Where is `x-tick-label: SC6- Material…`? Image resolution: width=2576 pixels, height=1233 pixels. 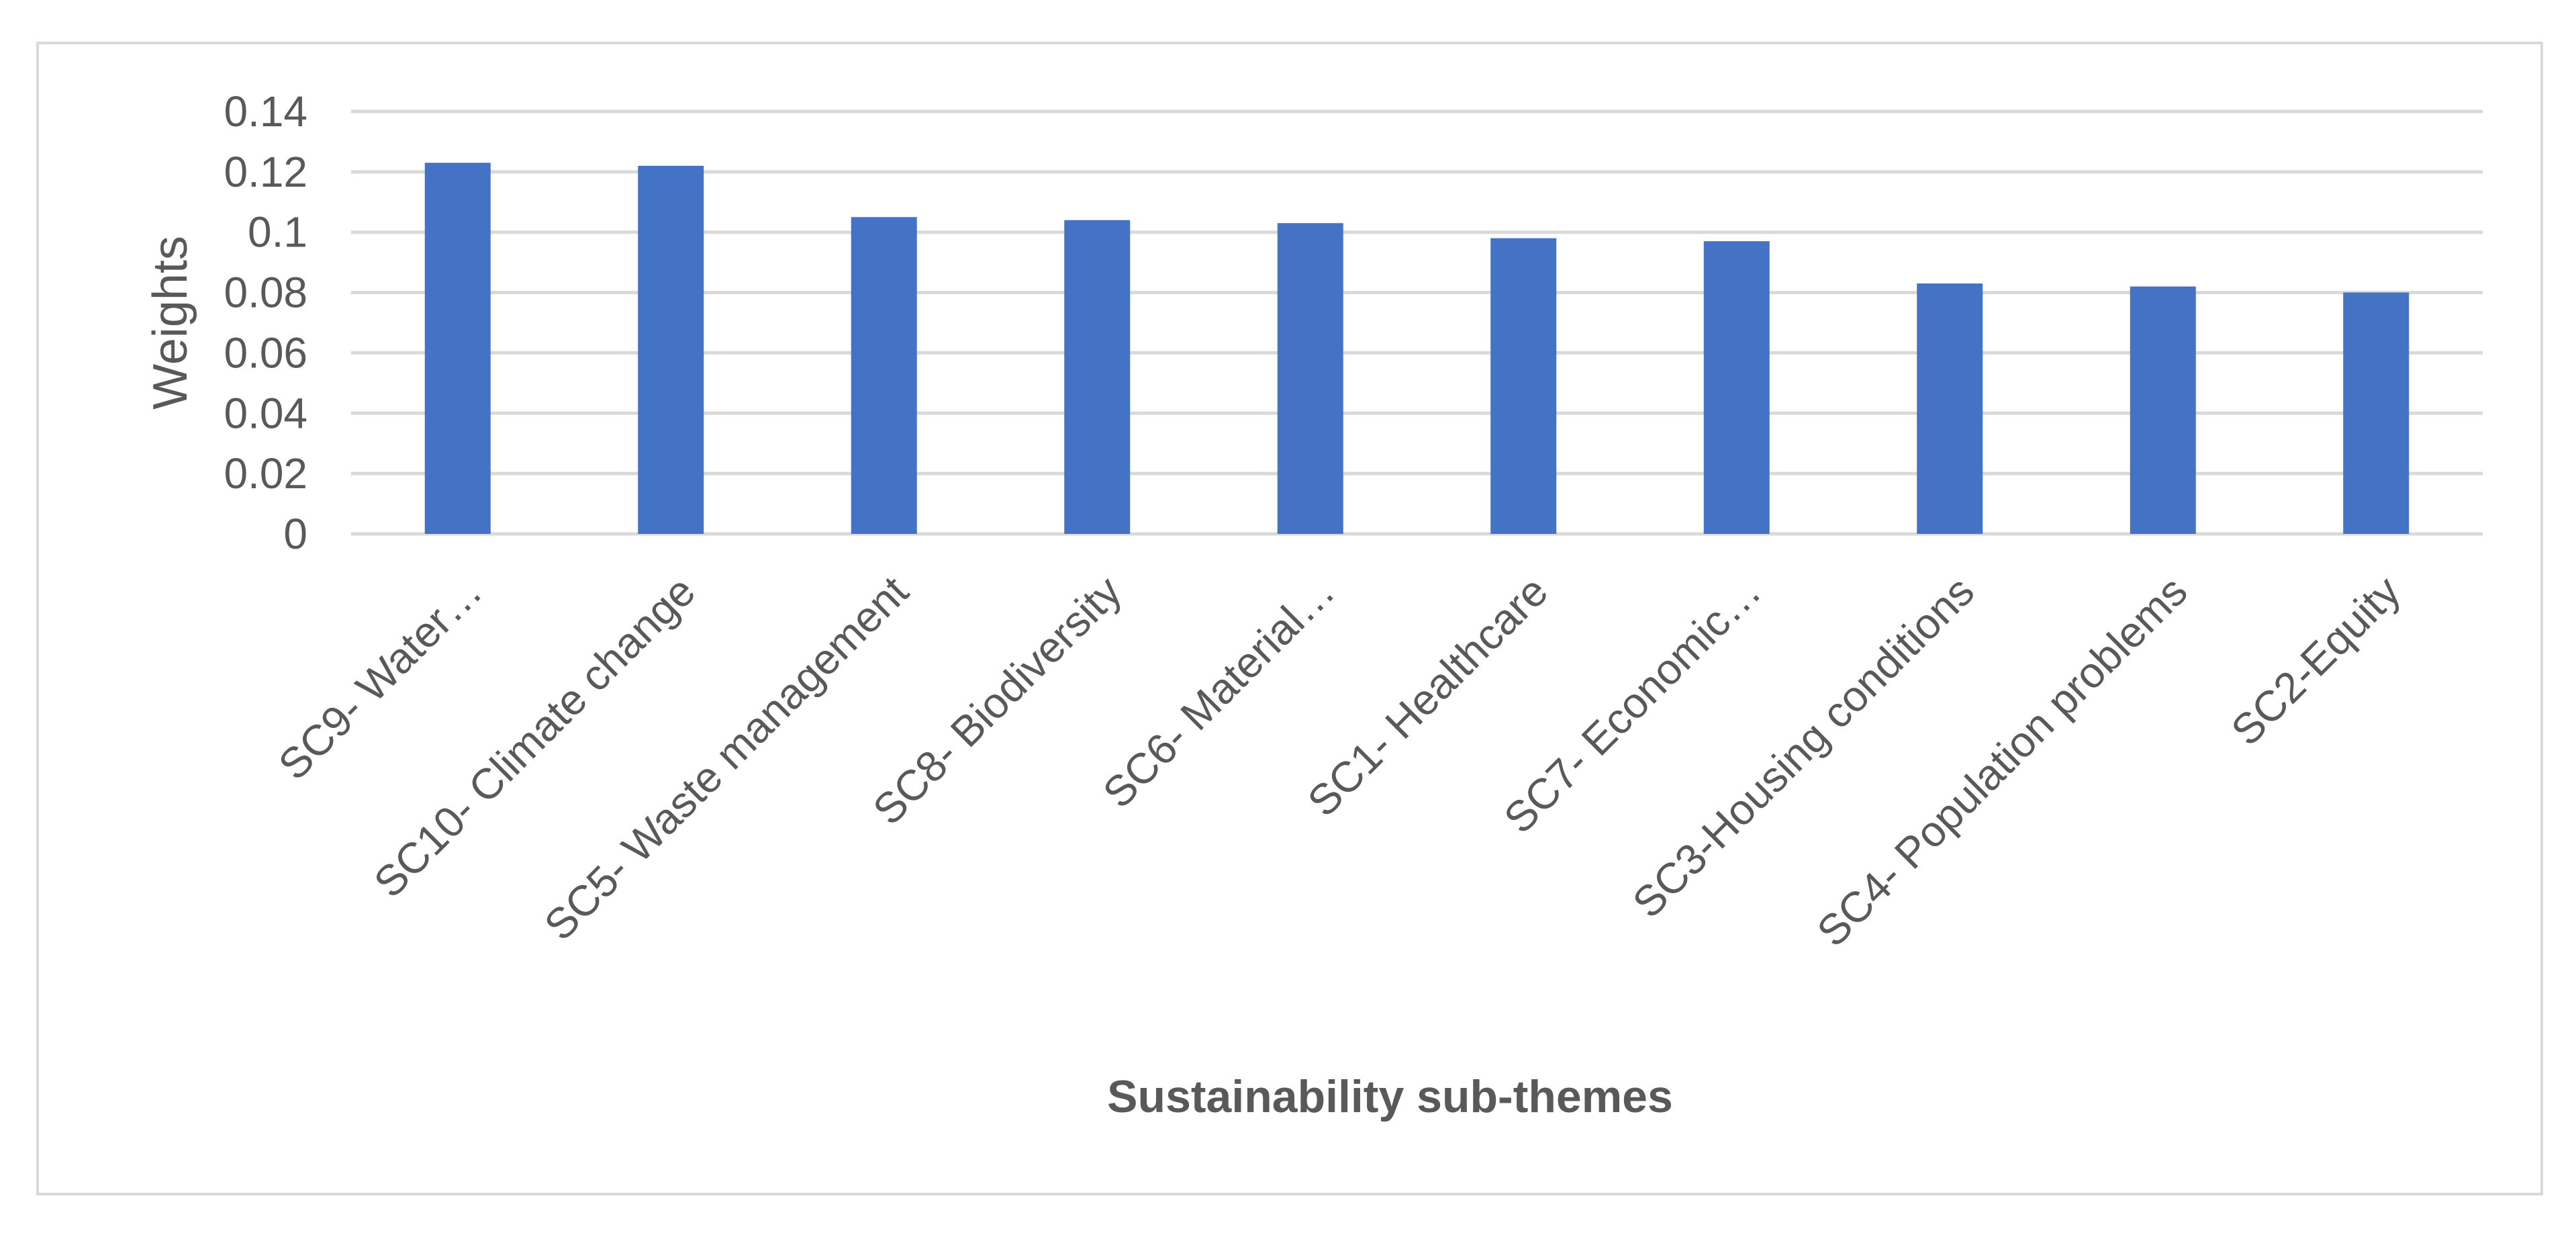 x-tick-label: SC6- Material… is located at coordinates (1219, 692).